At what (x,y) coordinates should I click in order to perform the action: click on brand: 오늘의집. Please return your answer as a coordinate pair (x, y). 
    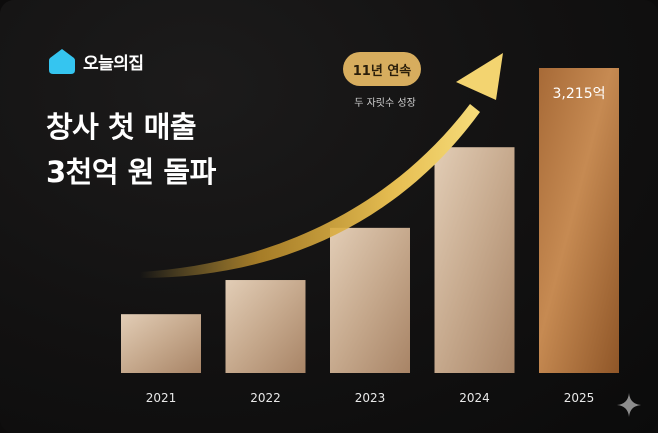
    Looking at the image, I should click on (95, 61).